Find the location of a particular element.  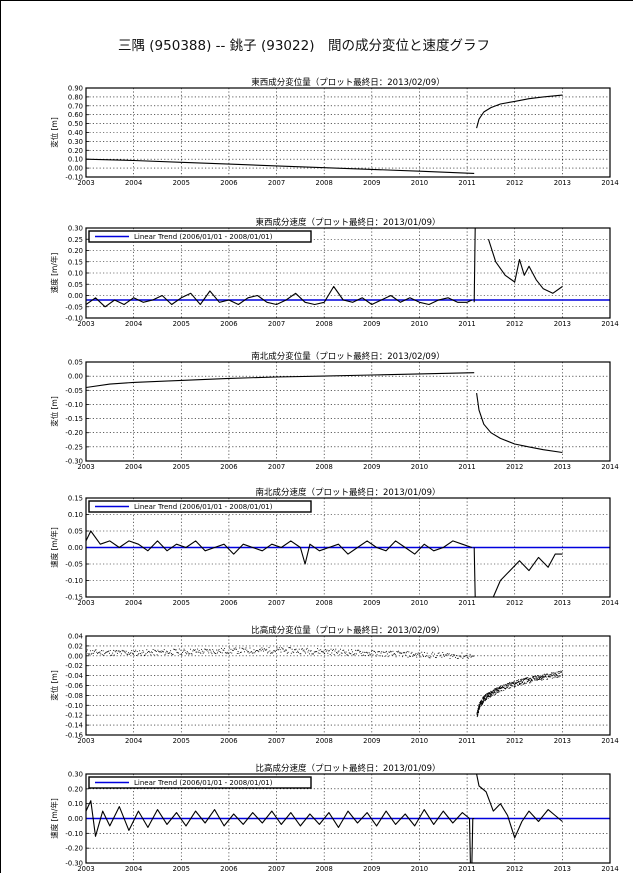

legend-label: Linear Trend (2006/01/01 - 2008/01/01) is located at coordinates (203, 237).